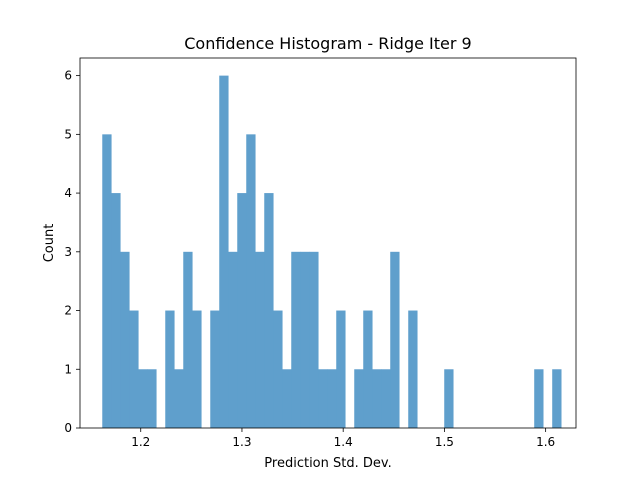 The image size is (640, 484). Describe the element at coordinates (68, 311) in the screenshot. I see `y-tick-label: 2` at that location.